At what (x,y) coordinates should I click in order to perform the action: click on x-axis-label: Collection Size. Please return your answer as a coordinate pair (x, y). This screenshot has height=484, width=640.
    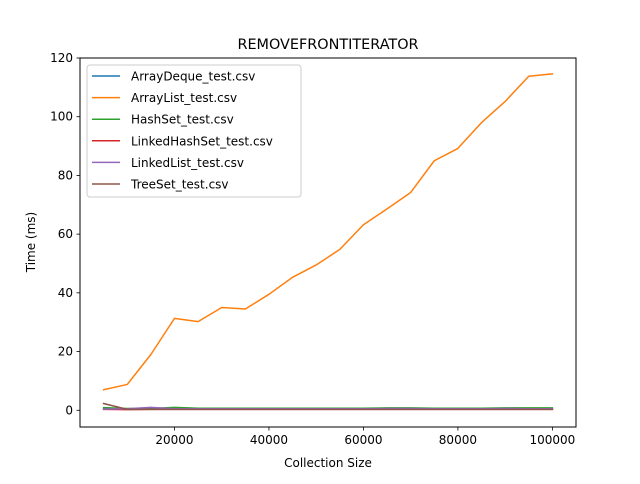
    Looking at the image, I should click on (328, 463).